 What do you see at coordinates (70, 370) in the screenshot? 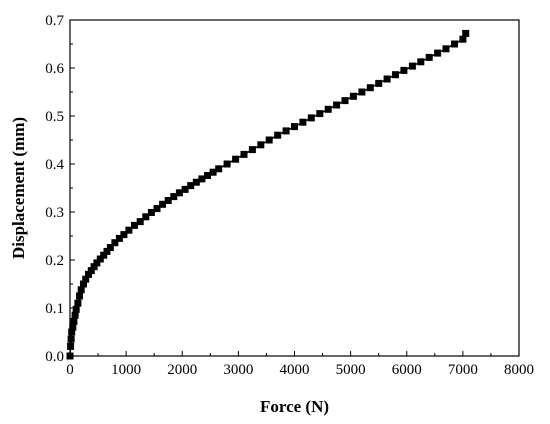
I see `x-tick-label: 0` at bounding box center [70, 370].